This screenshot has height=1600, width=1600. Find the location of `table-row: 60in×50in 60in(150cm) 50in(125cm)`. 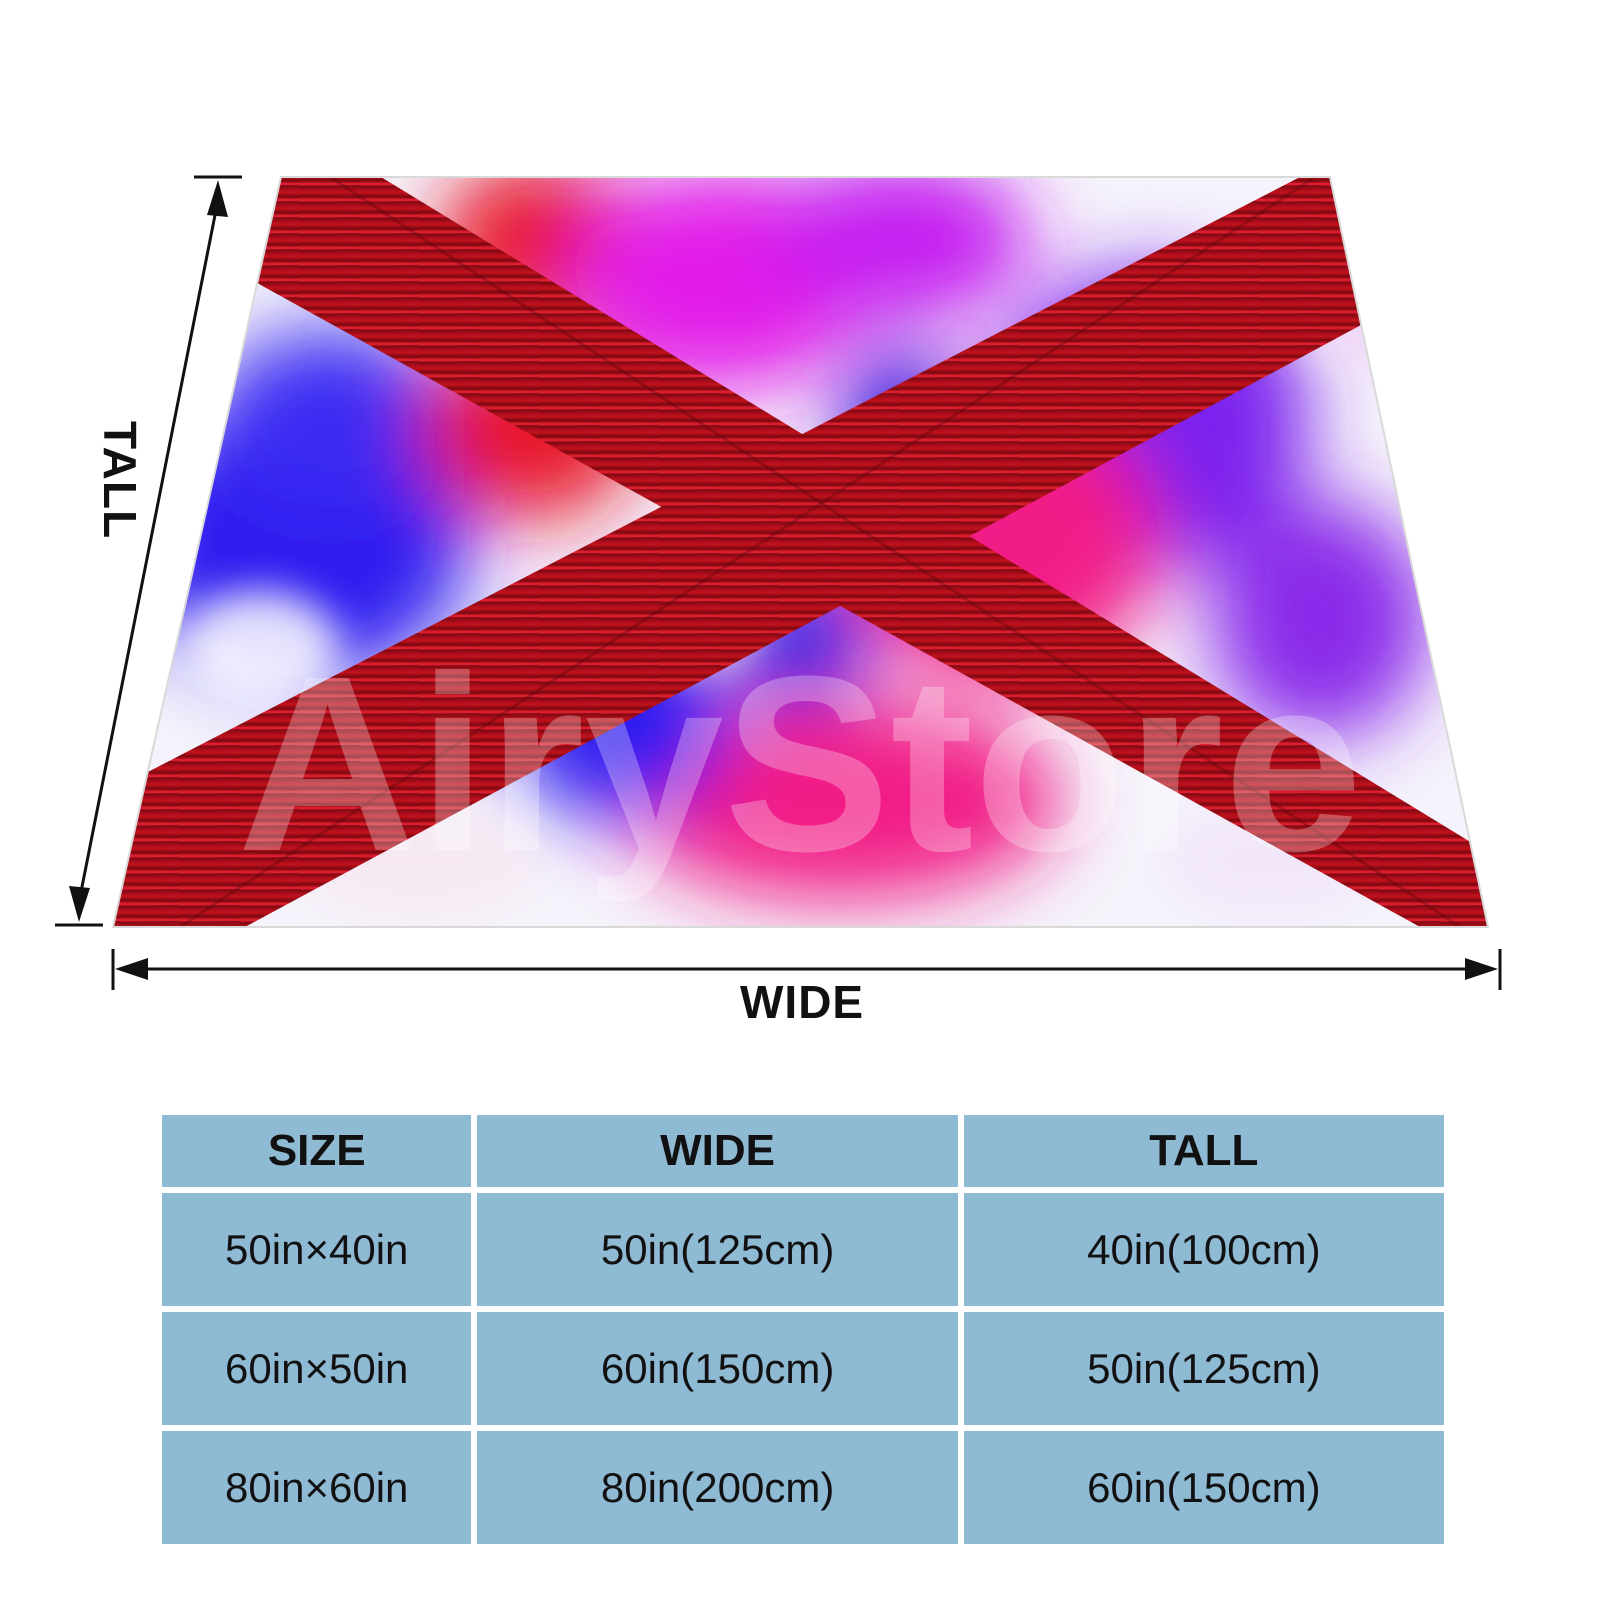

table-row: 60in×50in 60in(150cm) 50in(125cm) is located at coordinates (803, 1368).